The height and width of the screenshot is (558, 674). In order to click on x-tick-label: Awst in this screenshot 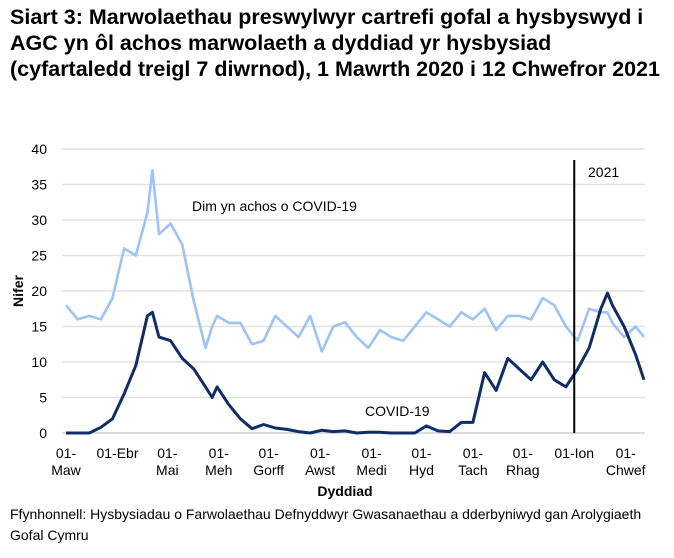, I will do `click(320, 470)`.